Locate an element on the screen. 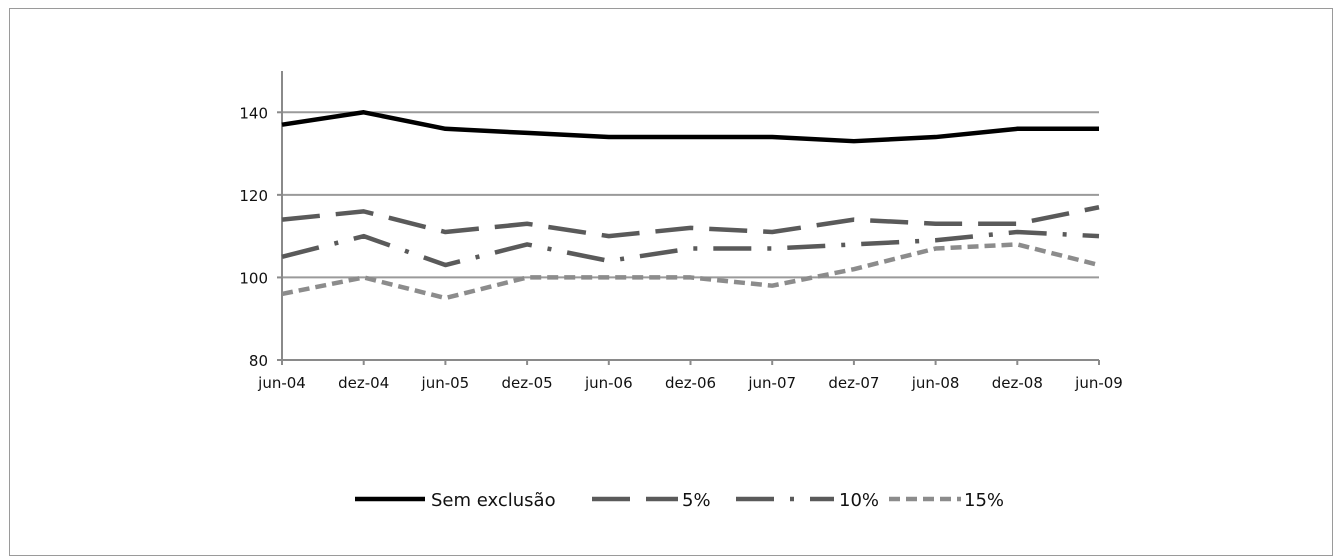 The width and height of the screenshot is (1335, 558). legend-label: 10% is located at coordinates (859, 500).